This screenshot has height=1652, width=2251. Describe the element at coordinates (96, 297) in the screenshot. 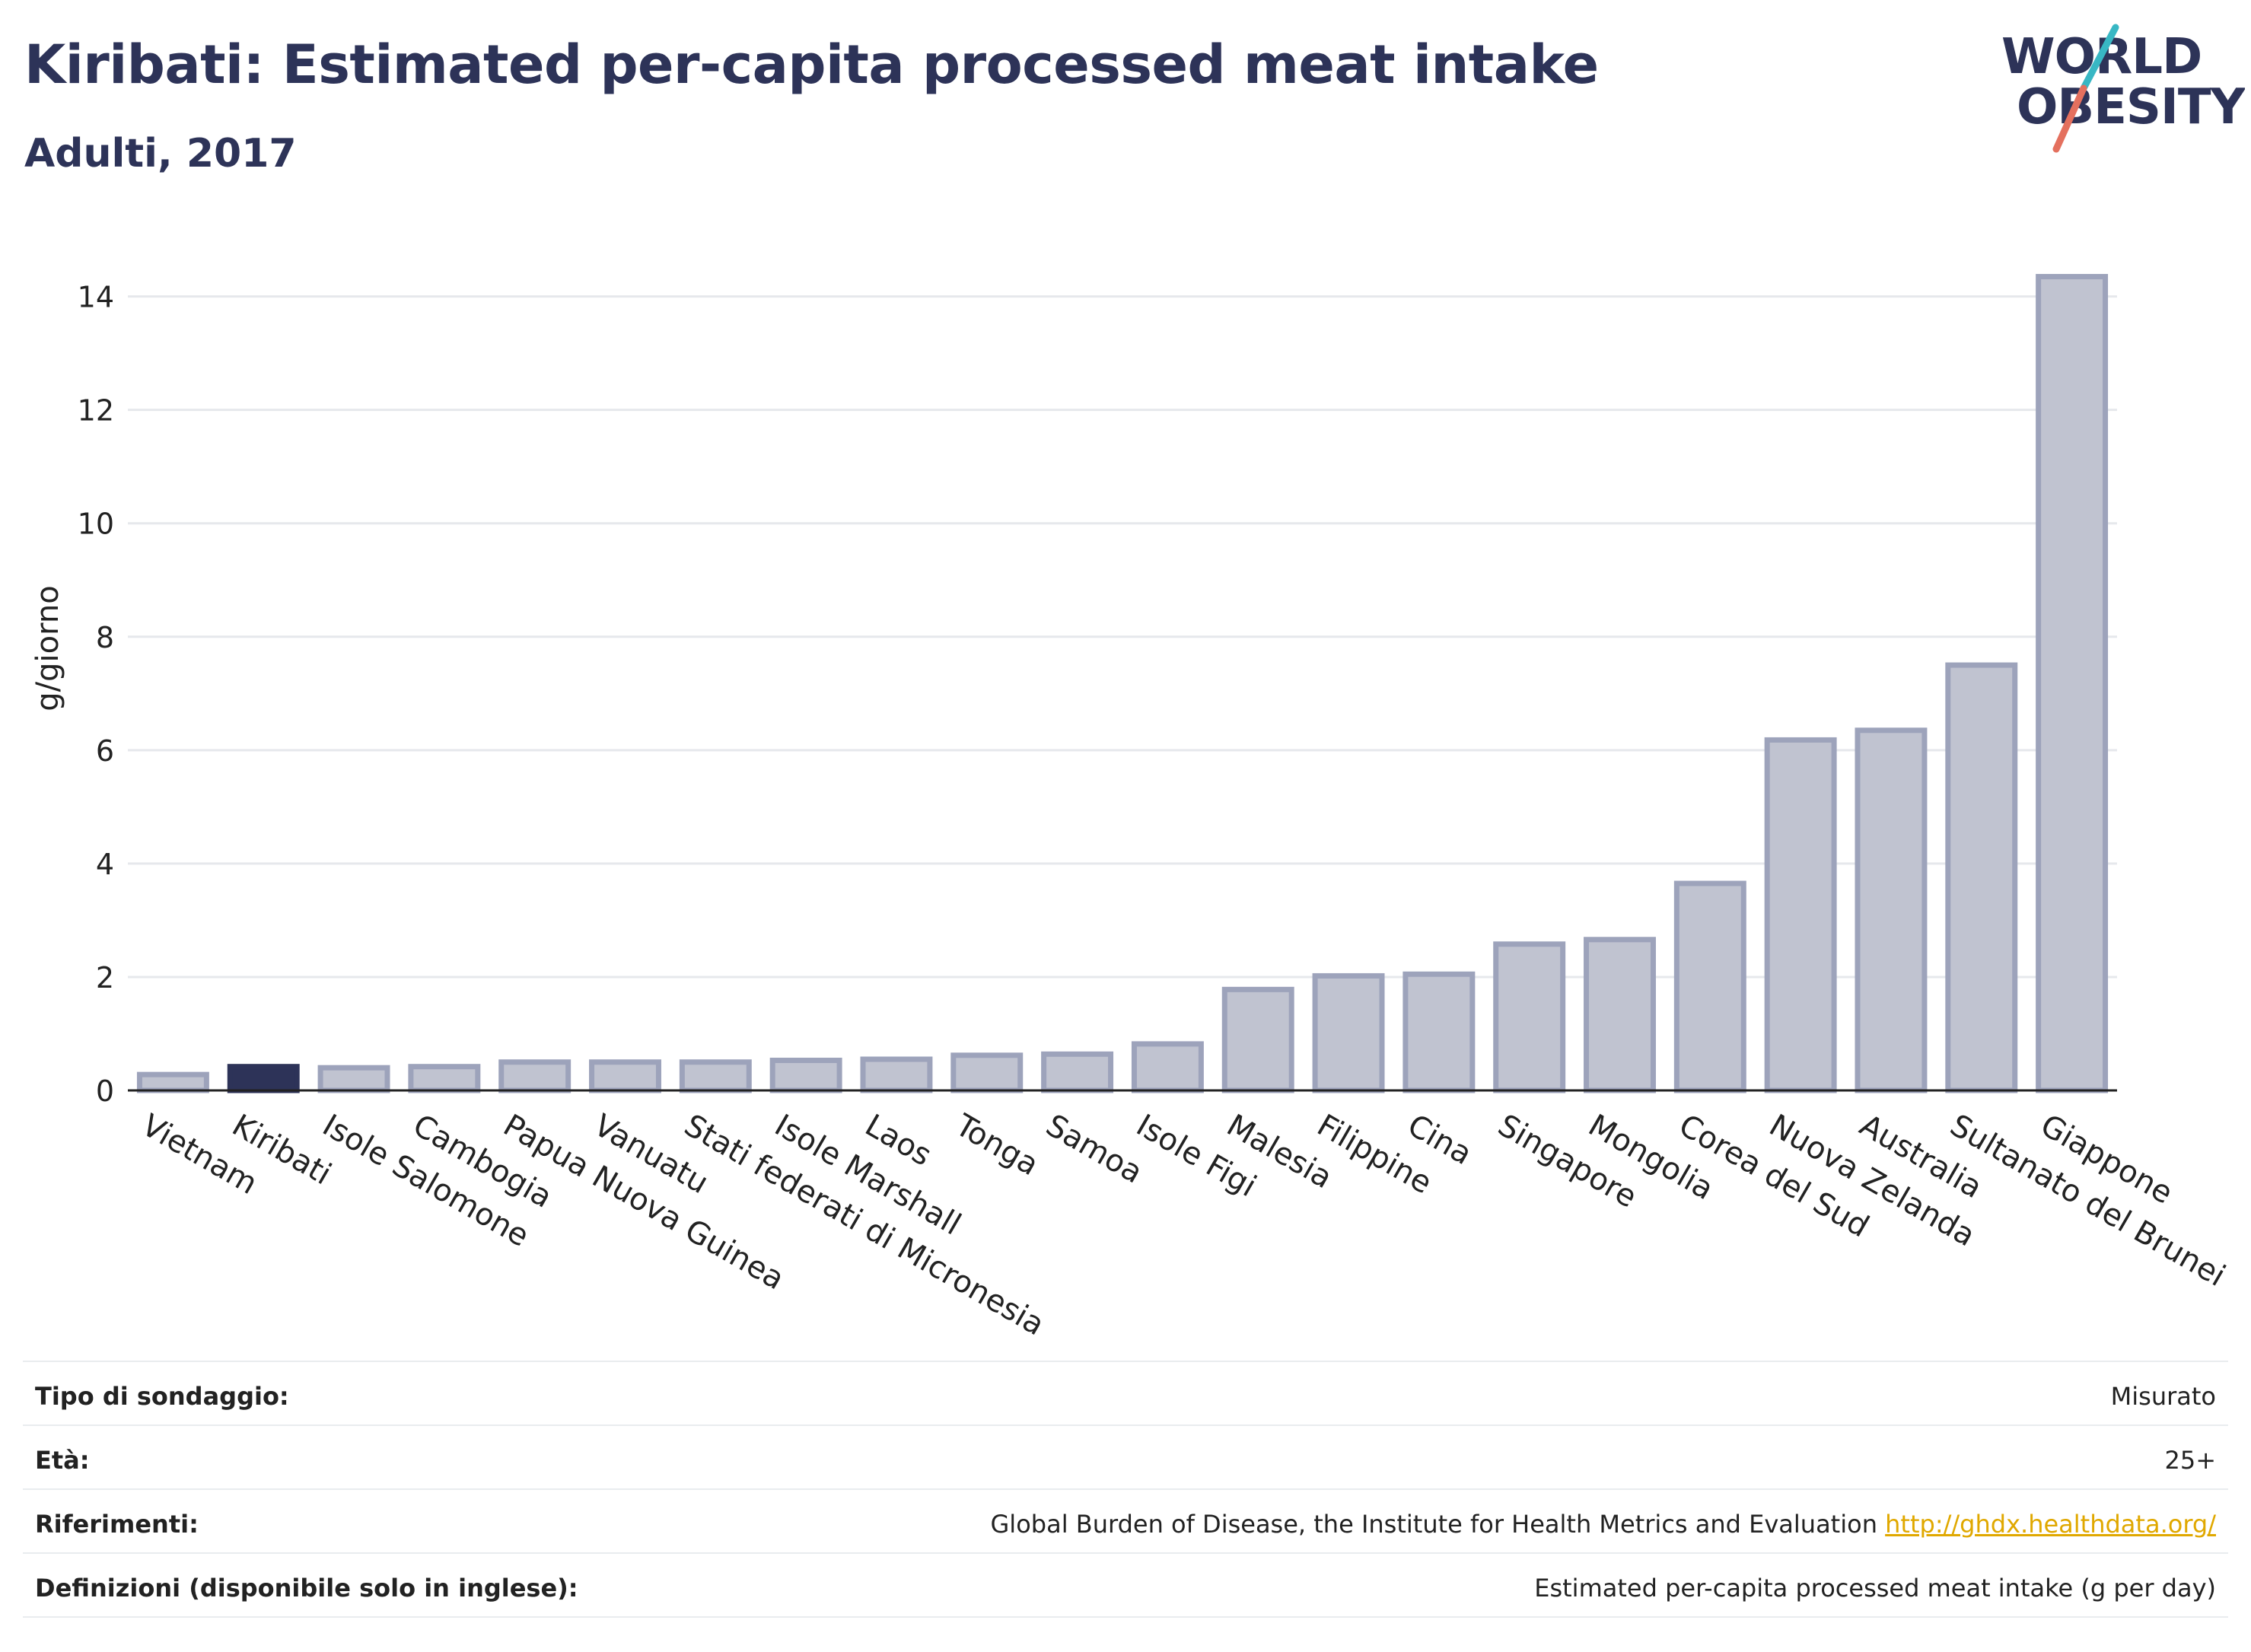

I see `y-tick-label: 14` at that location.